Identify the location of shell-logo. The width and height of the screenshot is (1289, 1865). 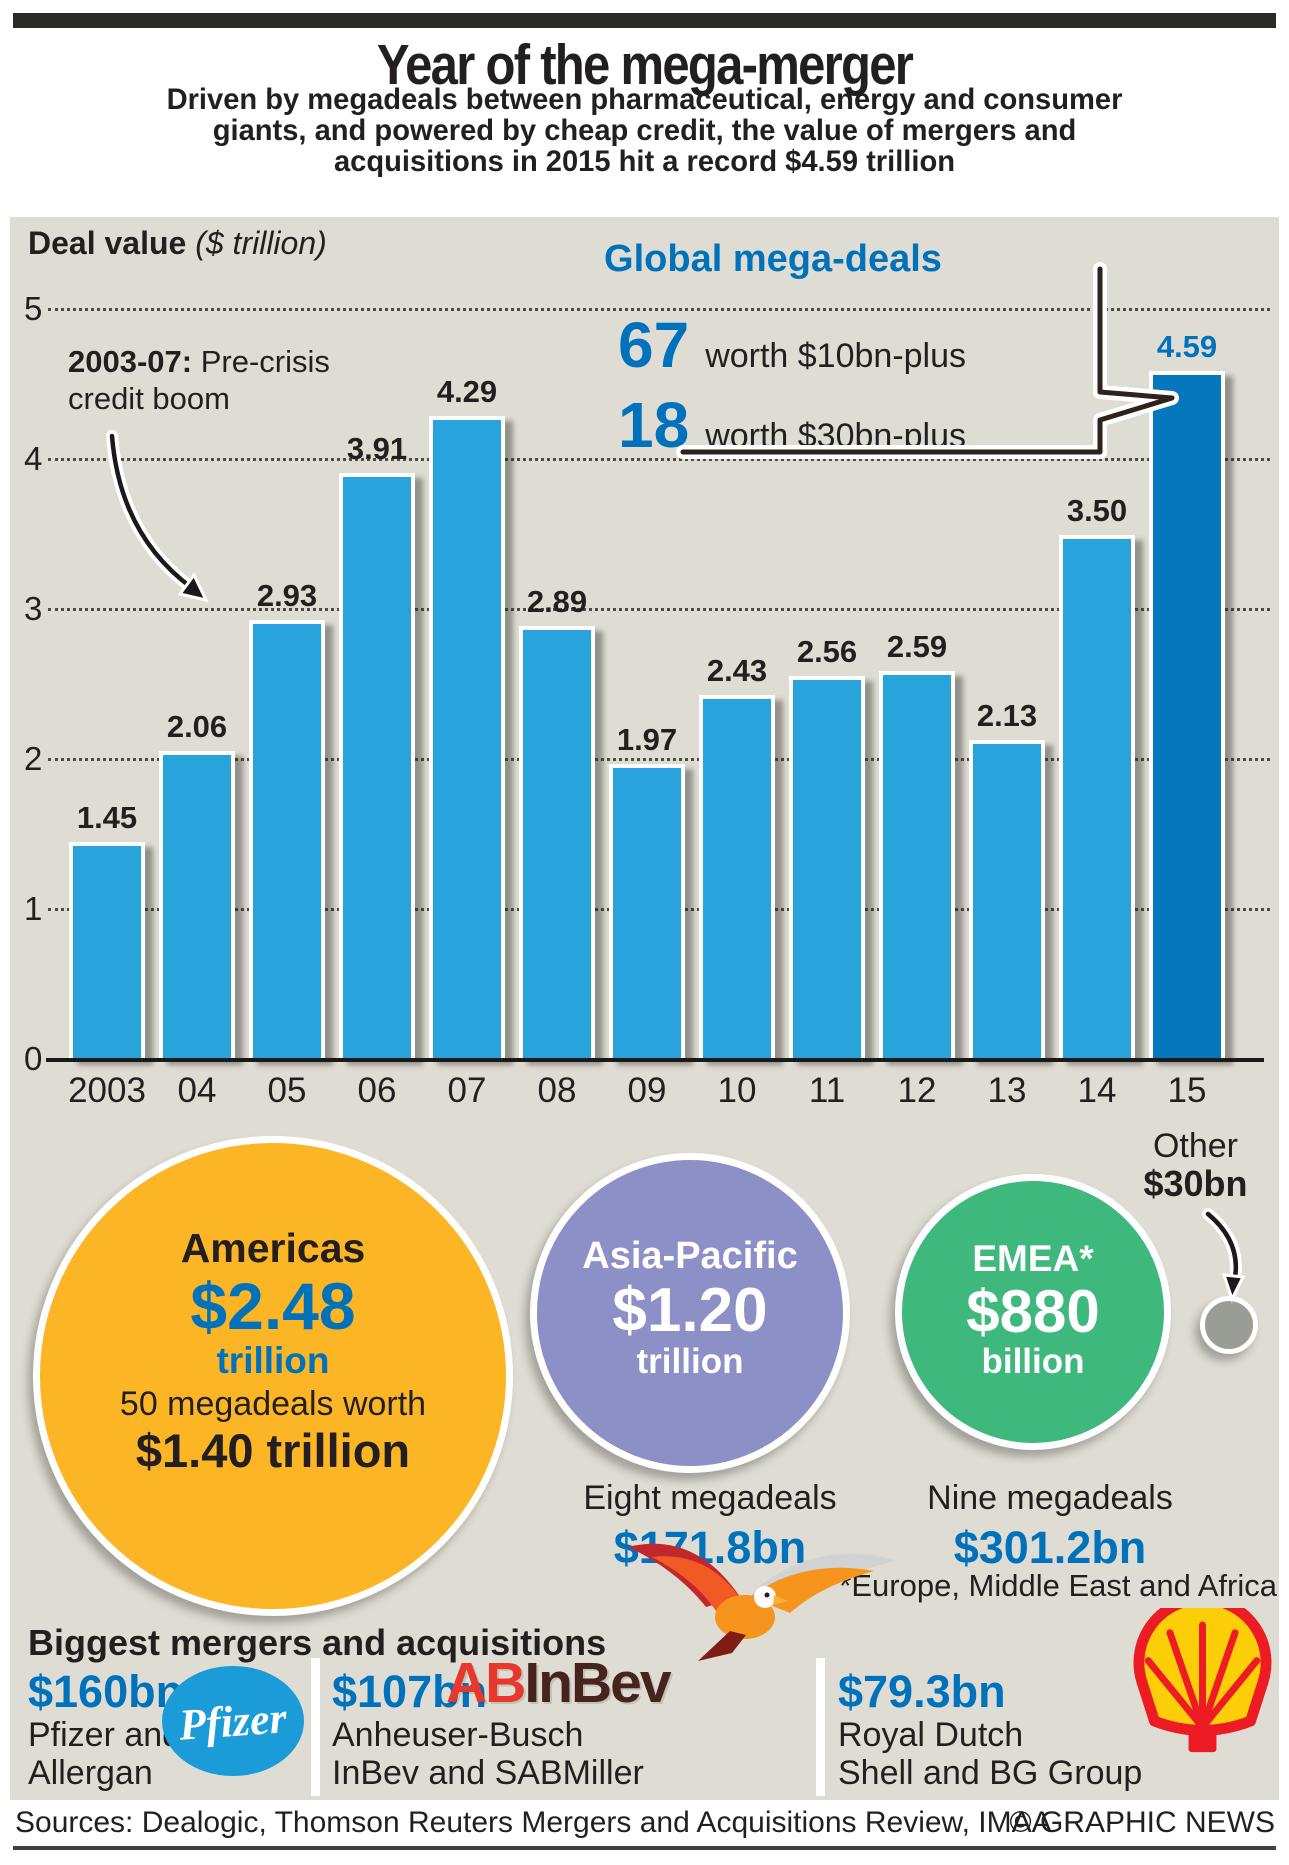
(1202, 1680).